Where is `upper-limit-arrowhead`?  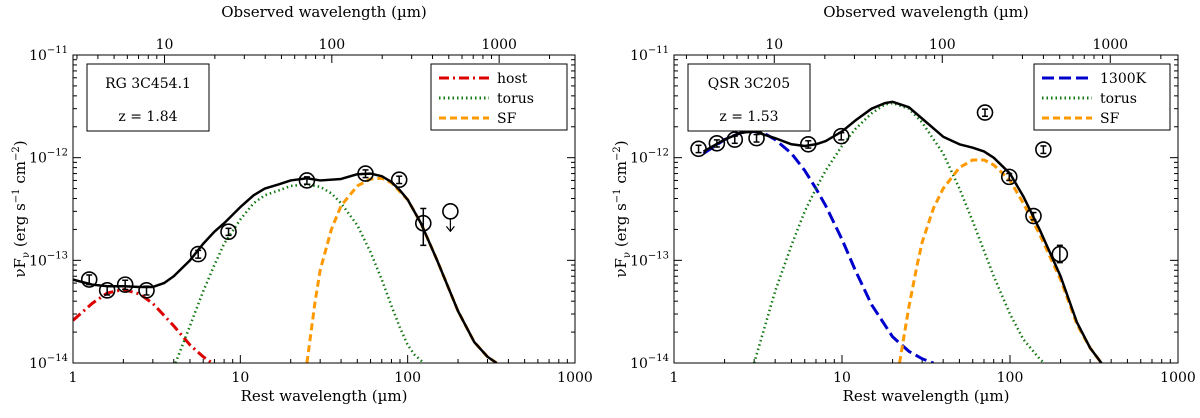 upper-limit-arrowhead is located at coordinates (450, 229).